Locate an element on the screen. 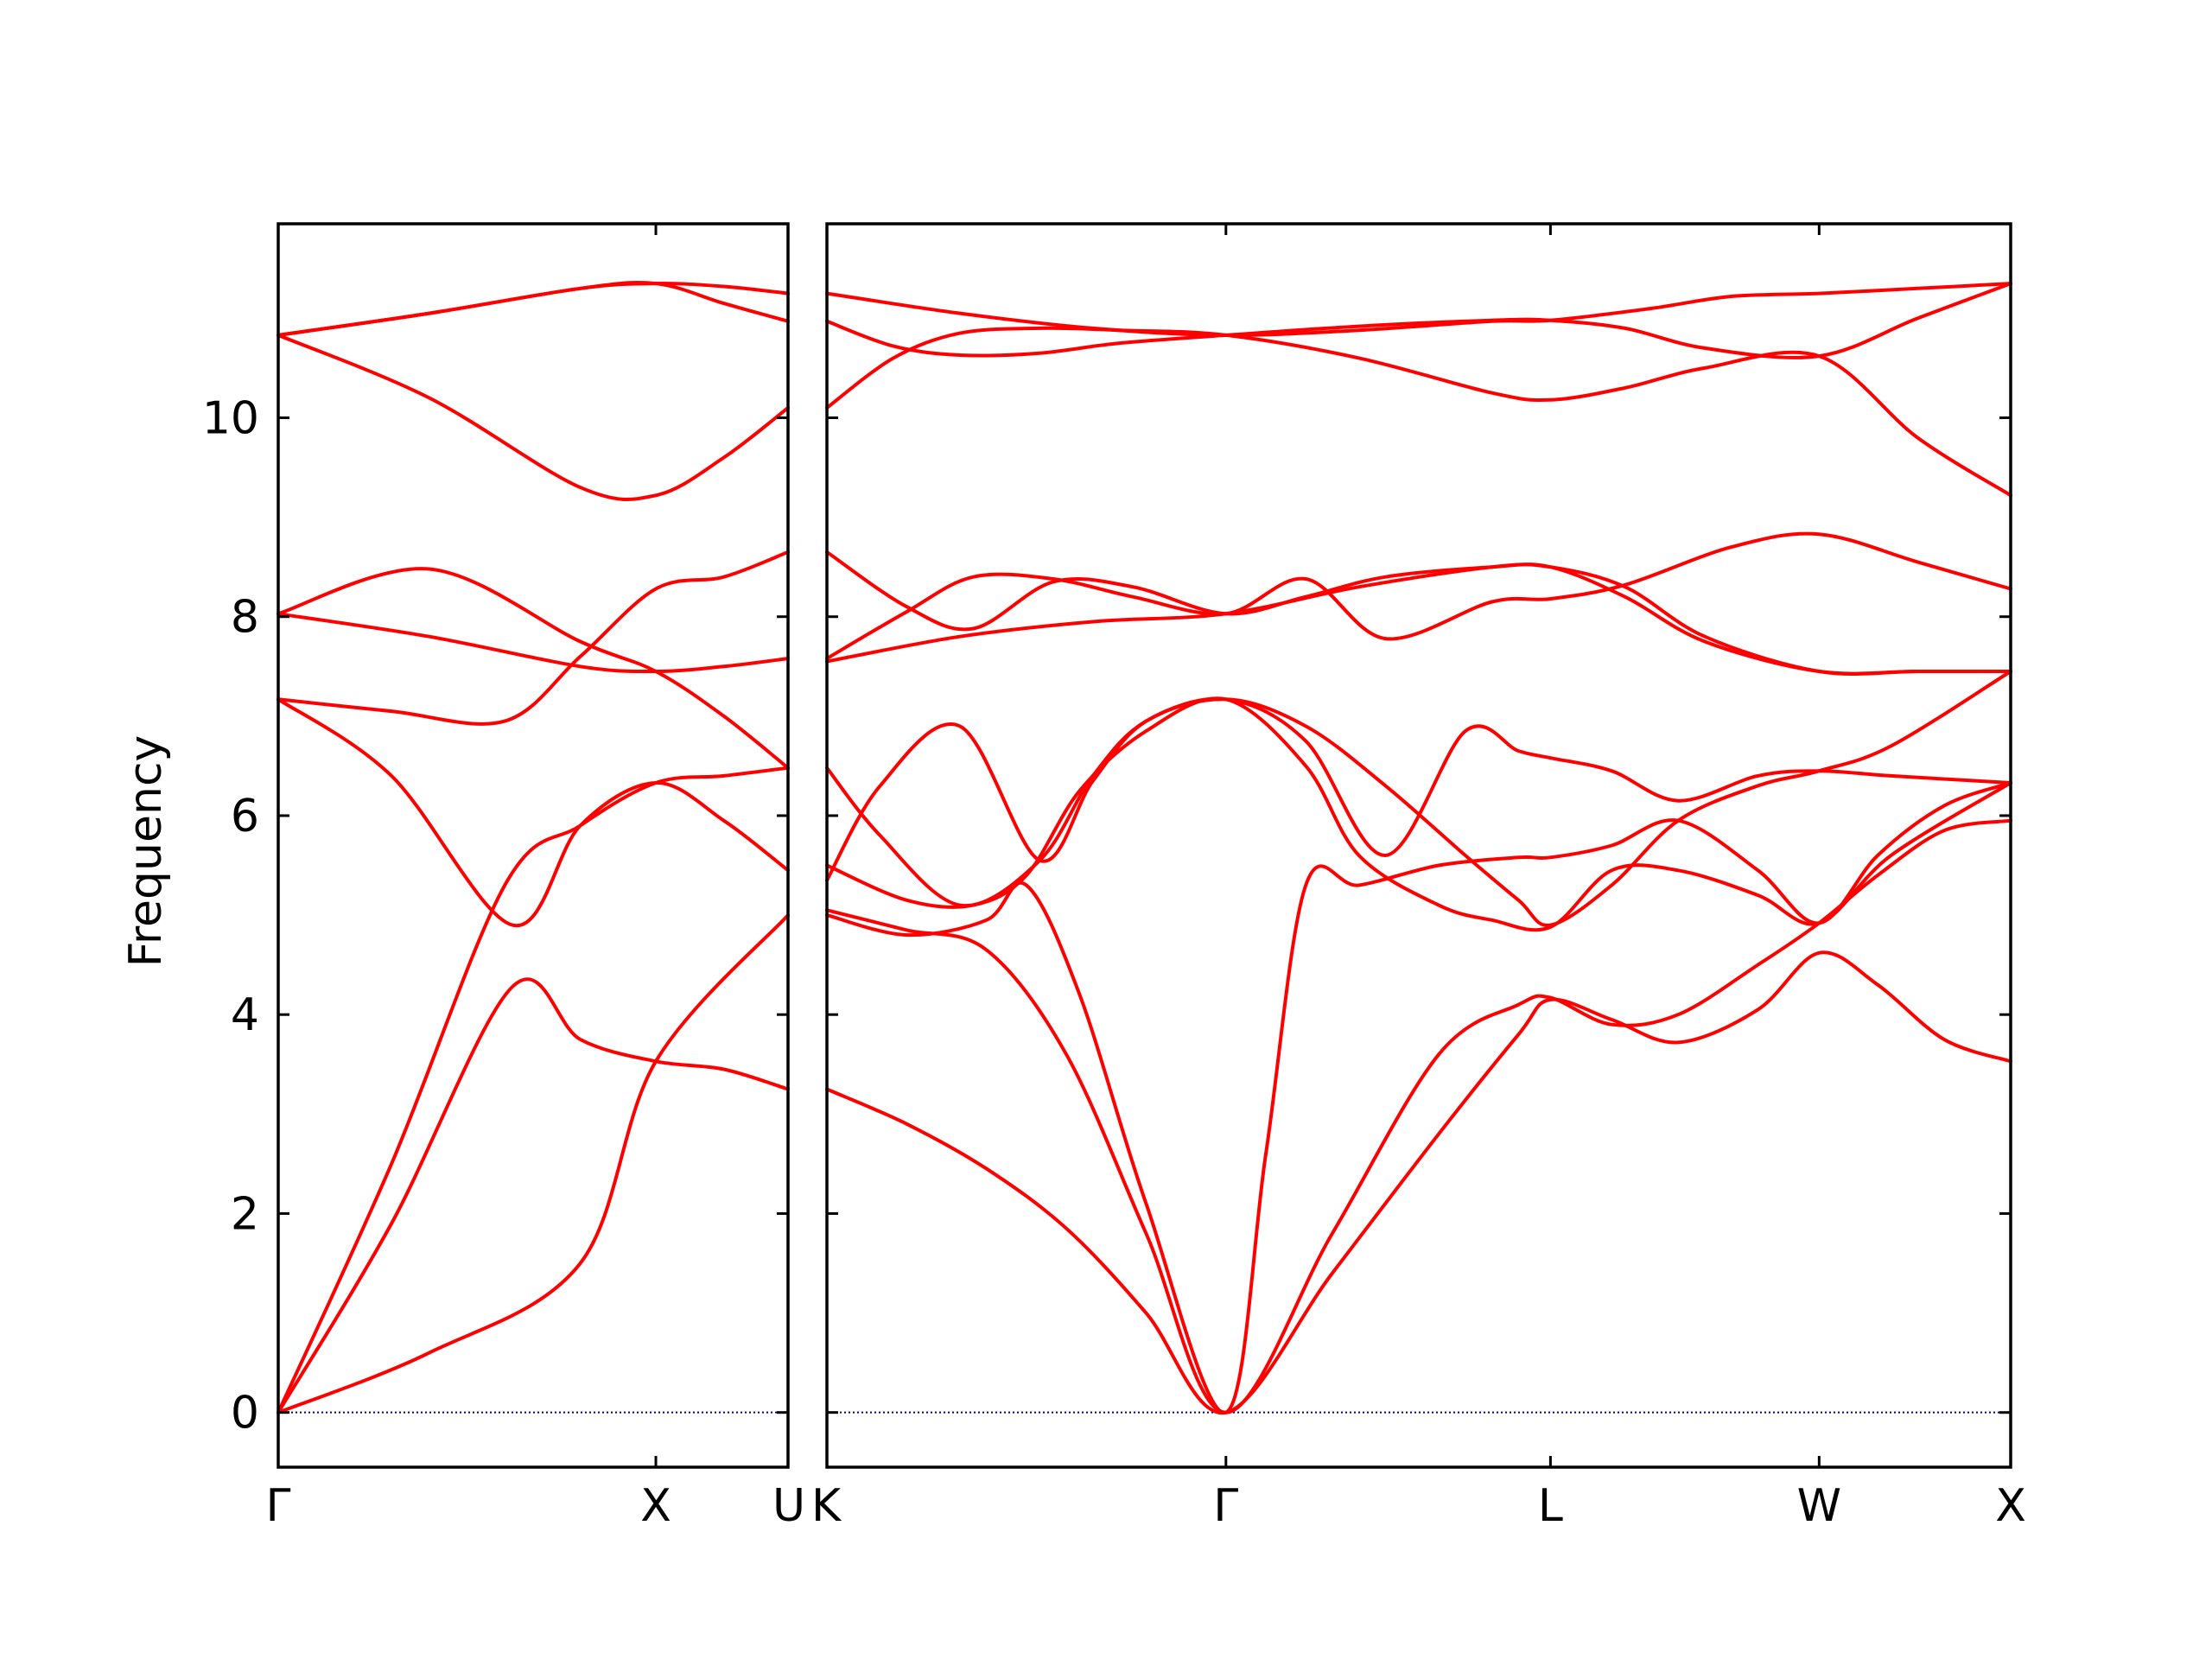 The height and width of the screenshot is (1659, 2212). y-tick-label: 2 is located at coordinates (245, 1214).